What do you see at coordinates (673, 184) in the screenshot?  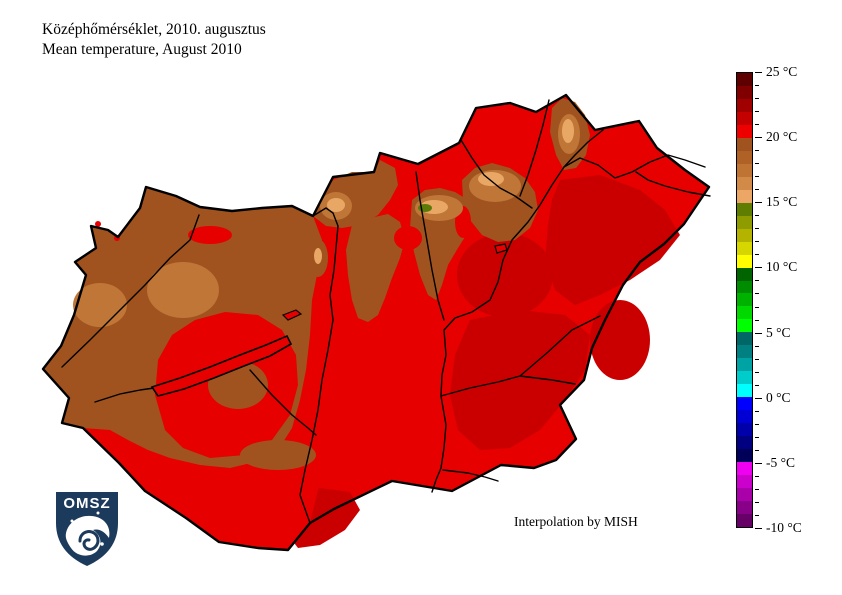 I see `river-szamos` at bounding box center [673, 184].